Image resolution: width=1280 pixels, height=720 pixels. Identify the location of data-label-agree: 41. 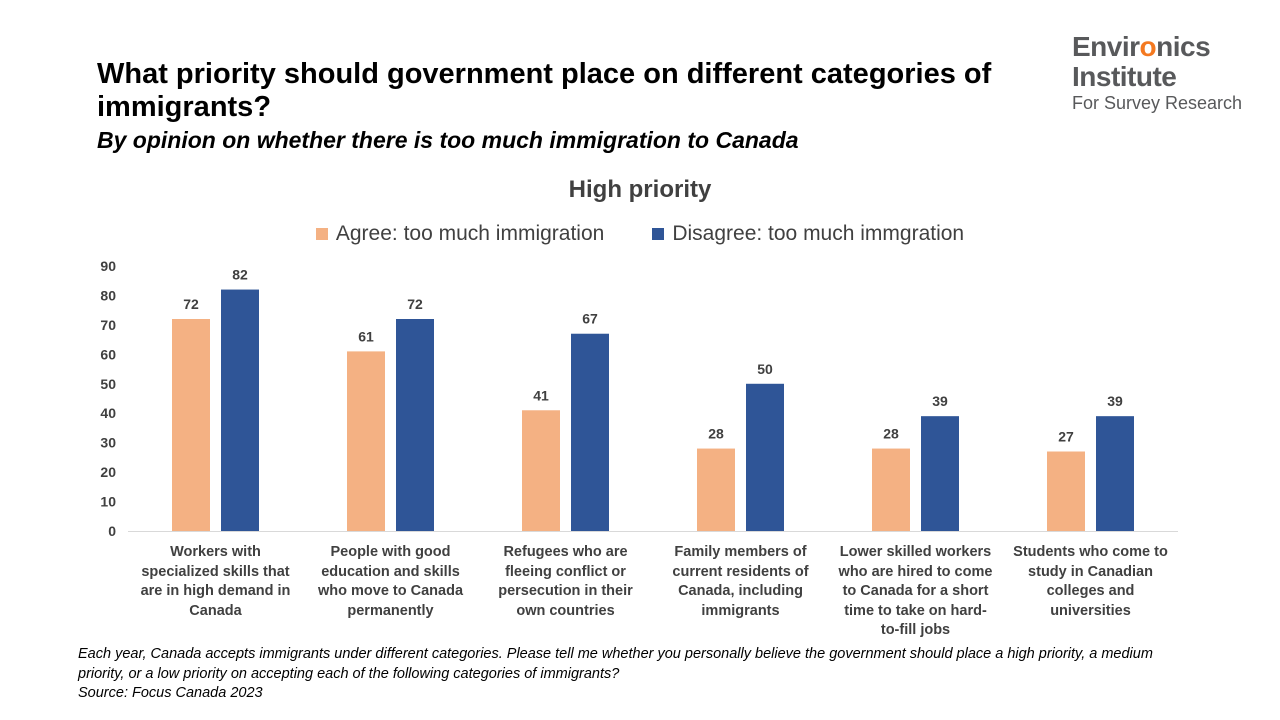
(541, 395).